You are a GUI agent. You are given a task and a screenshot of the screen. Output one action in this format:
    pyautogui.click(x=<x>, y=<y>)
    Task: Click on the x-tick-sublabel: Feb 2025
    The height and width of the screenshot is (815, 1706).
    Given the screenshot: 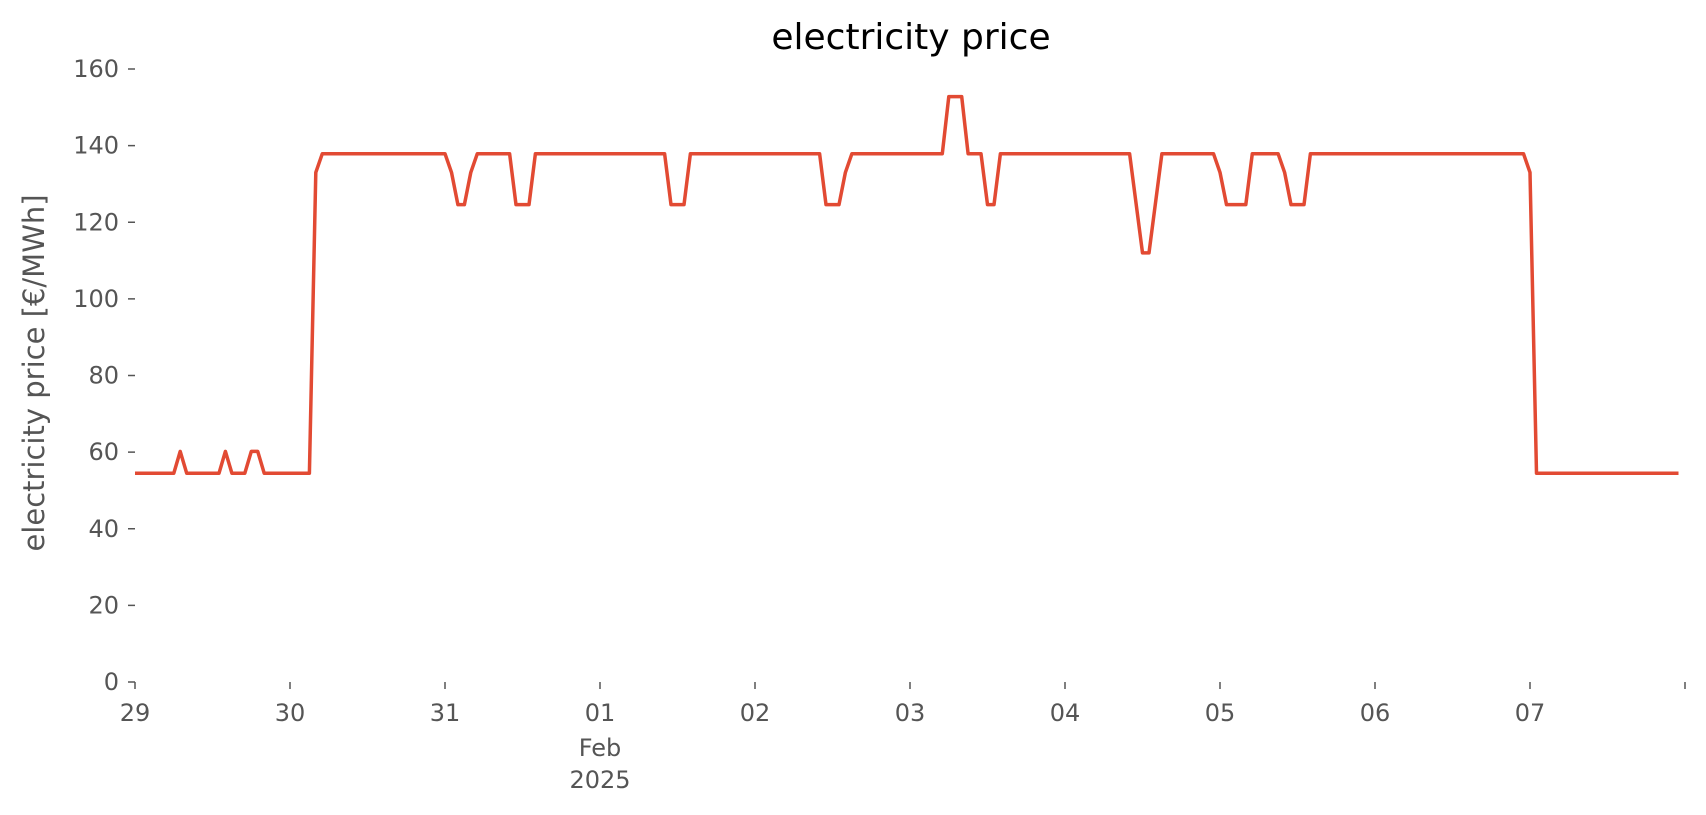 What is the action you would take?
    pyautogui.click(x=599, y=764)
    